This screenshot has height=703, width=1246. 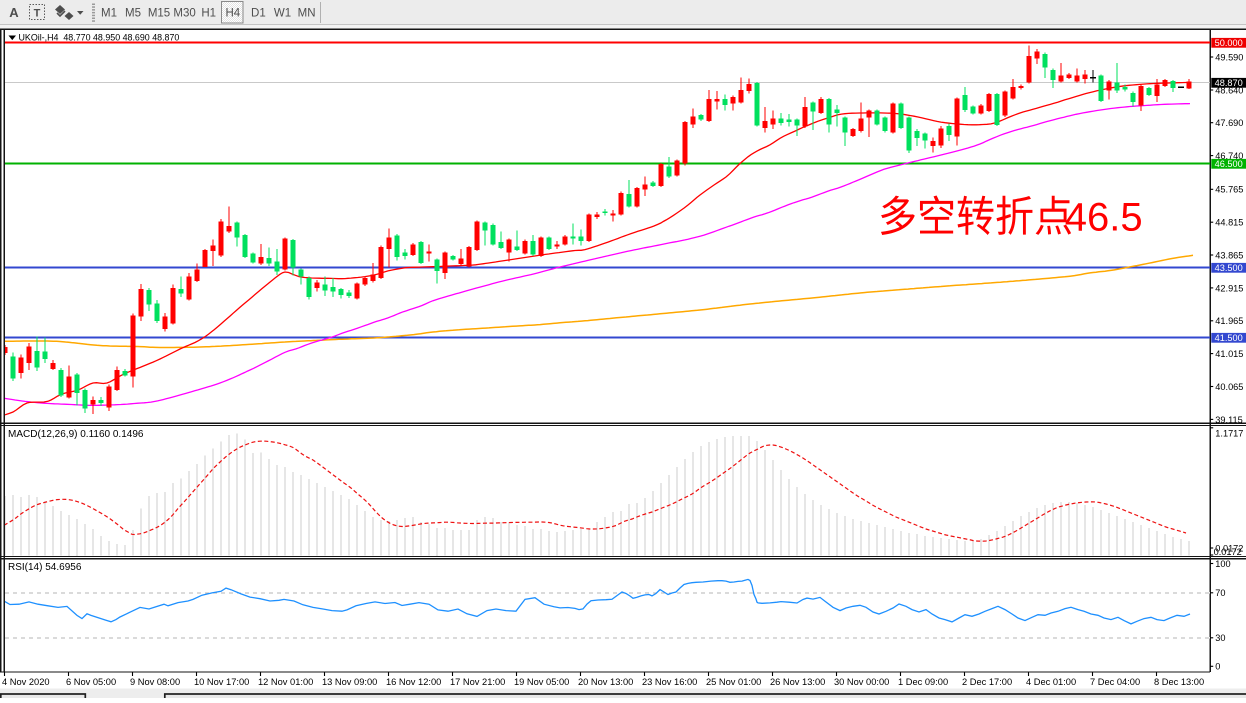 What do you see at coordinates (1229, 190) in the screenshot?
I see `svg-text: 45.765` at bounding box center [1229, 190].